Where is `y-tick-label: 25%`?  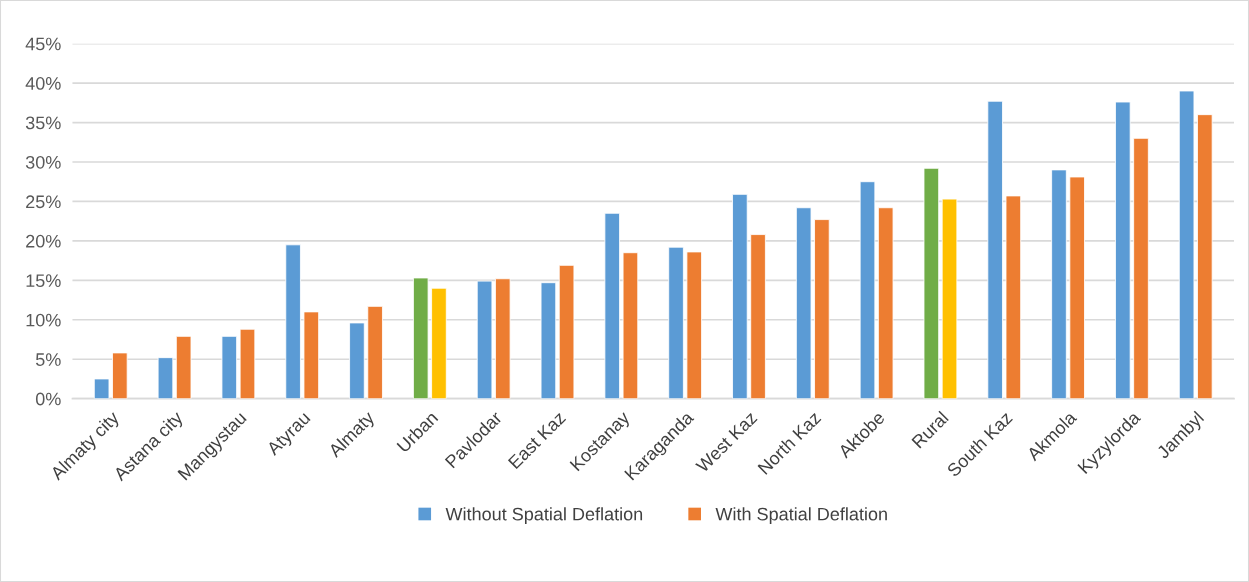
y-tick-label: 25% is located at coordinates (43, 202).